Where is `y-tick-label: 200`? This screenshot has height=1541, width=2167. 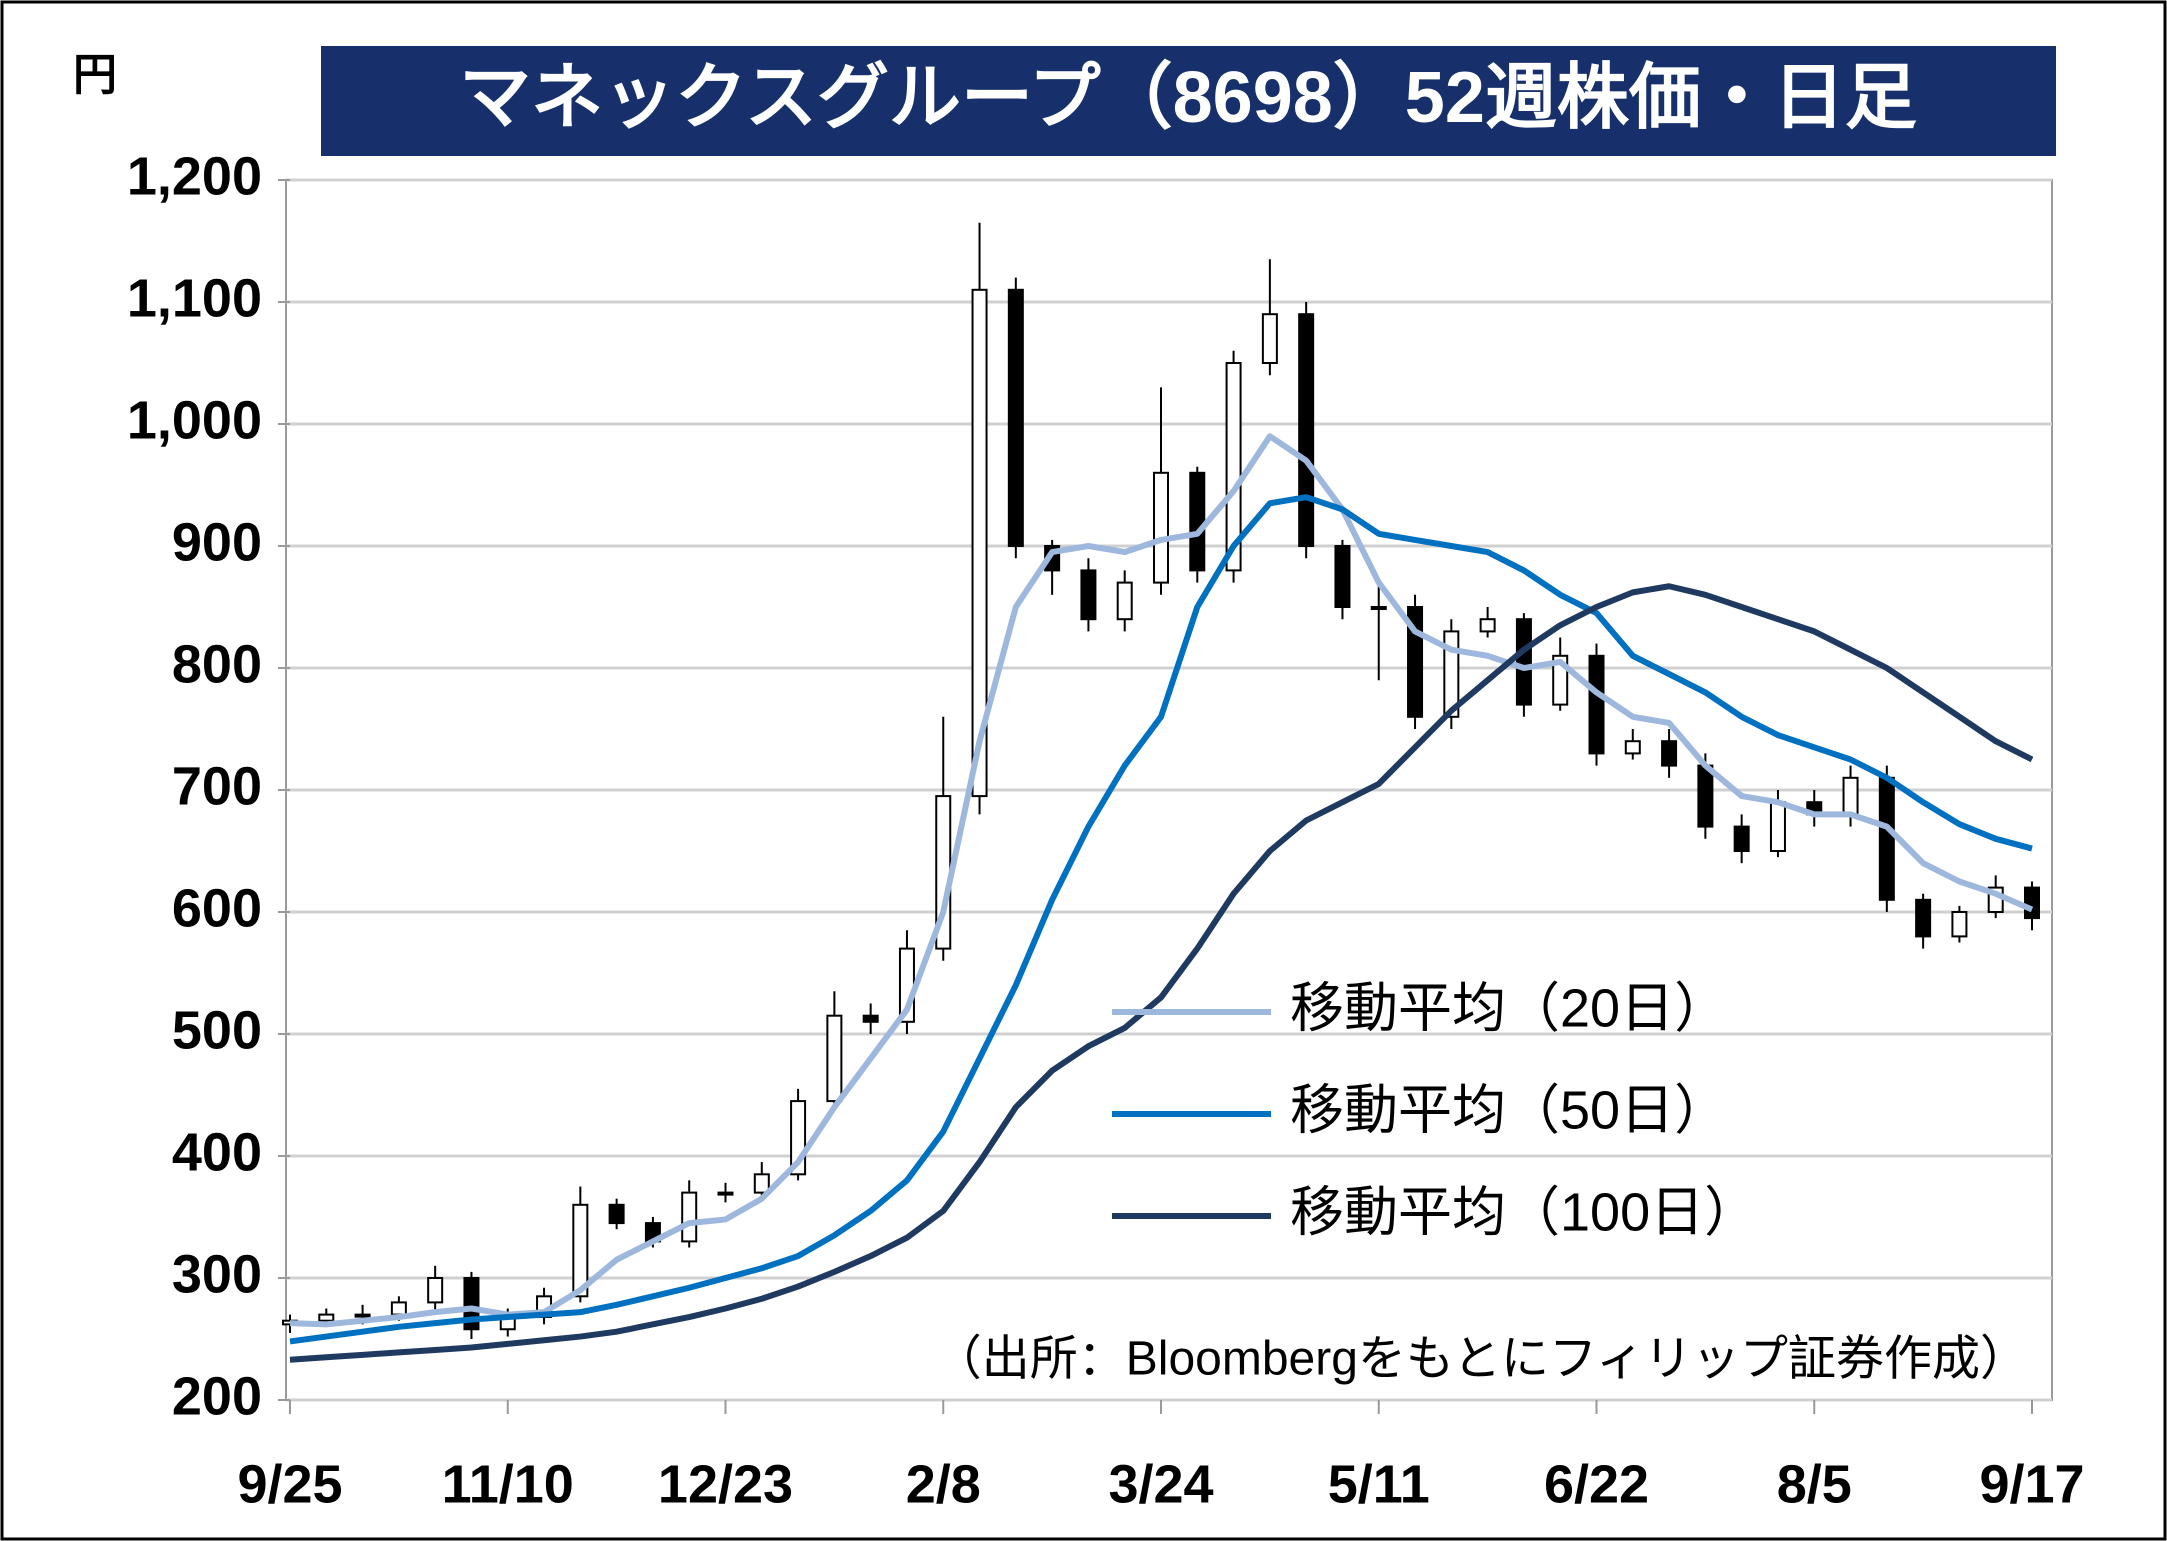
y-tick-label: 200 is located at coordinates (217, 1396).